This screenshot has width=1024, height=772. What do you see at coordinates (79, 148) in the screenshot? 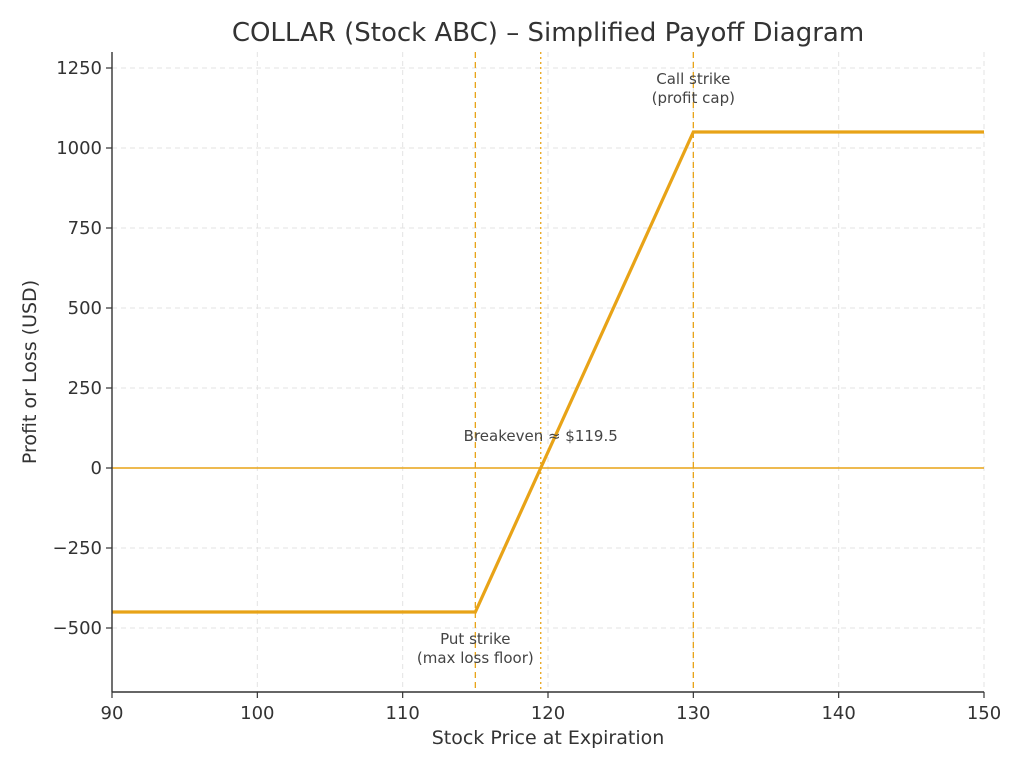
I see `y-tick-label: 1000` at bounding box center [79, 148].